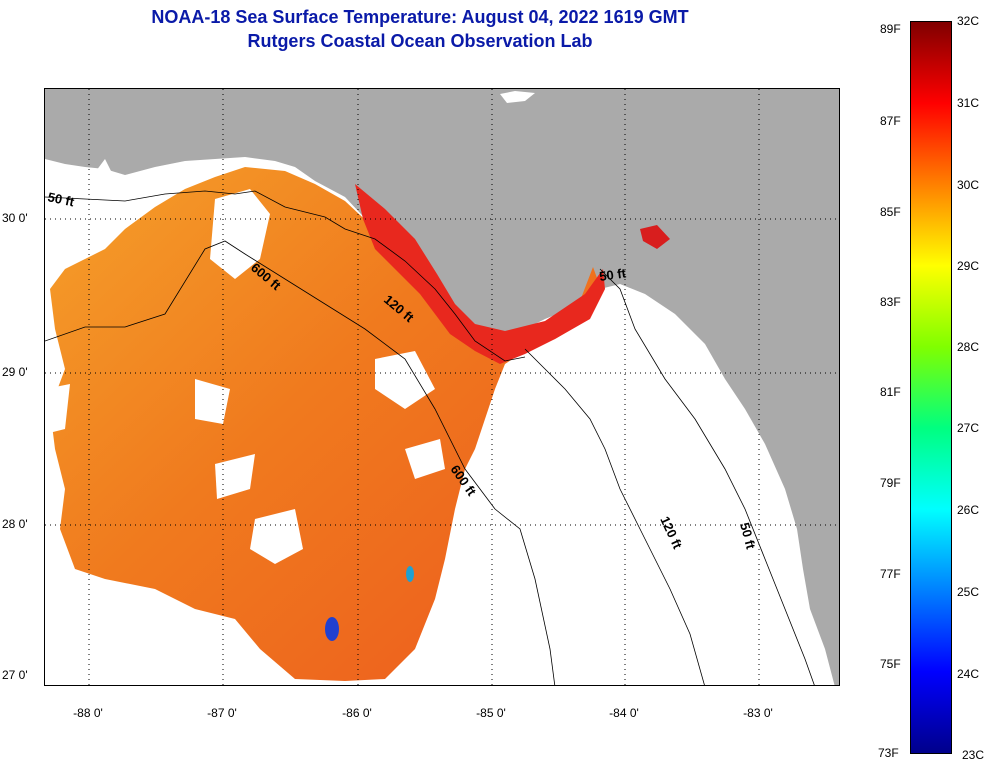 The image size is (992, 770). Describe the element at coordinates (357, 713) in the screenshot. I see `lon-label-86: -86 0'` at that location.